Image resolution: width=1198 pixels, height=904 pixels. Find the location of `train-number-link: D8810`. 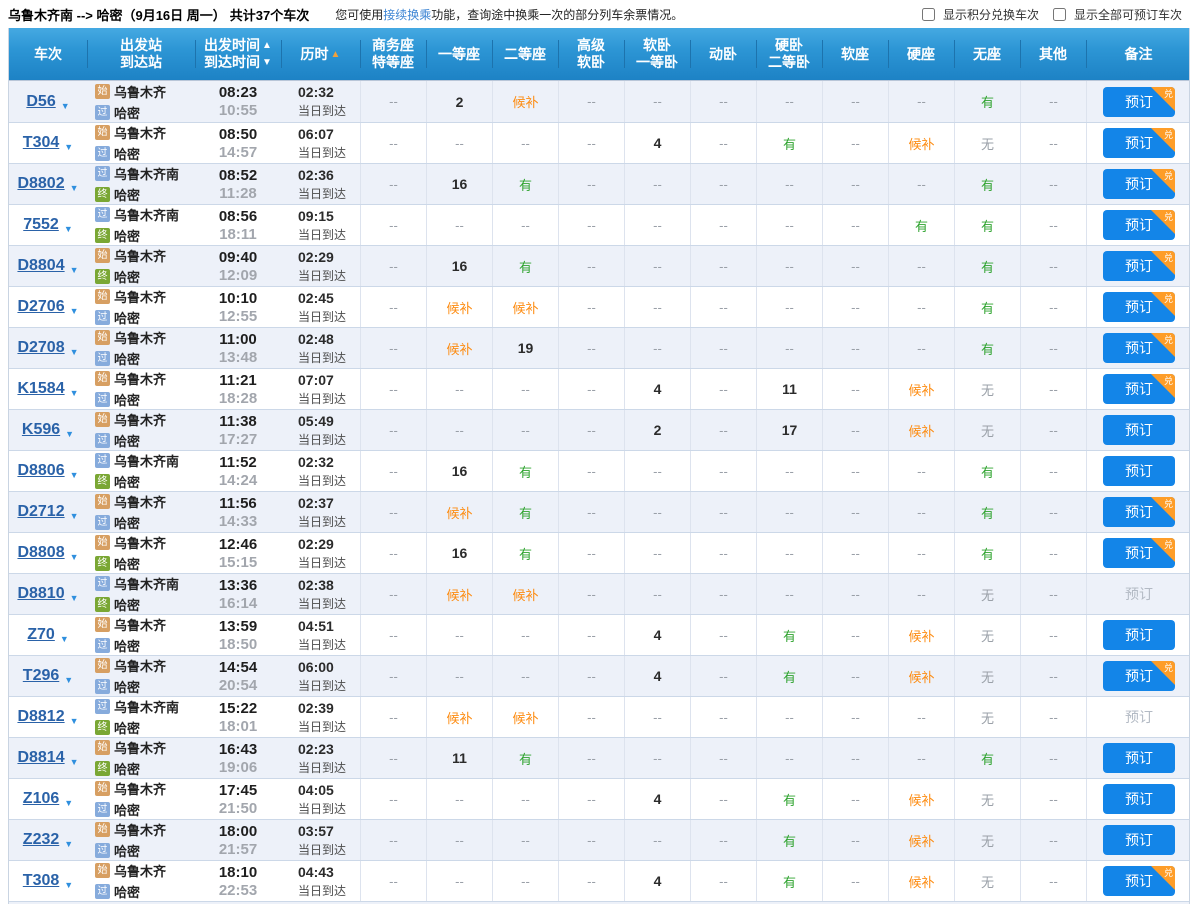

train-number-link: D8810 is located at coordinates (41, 593).